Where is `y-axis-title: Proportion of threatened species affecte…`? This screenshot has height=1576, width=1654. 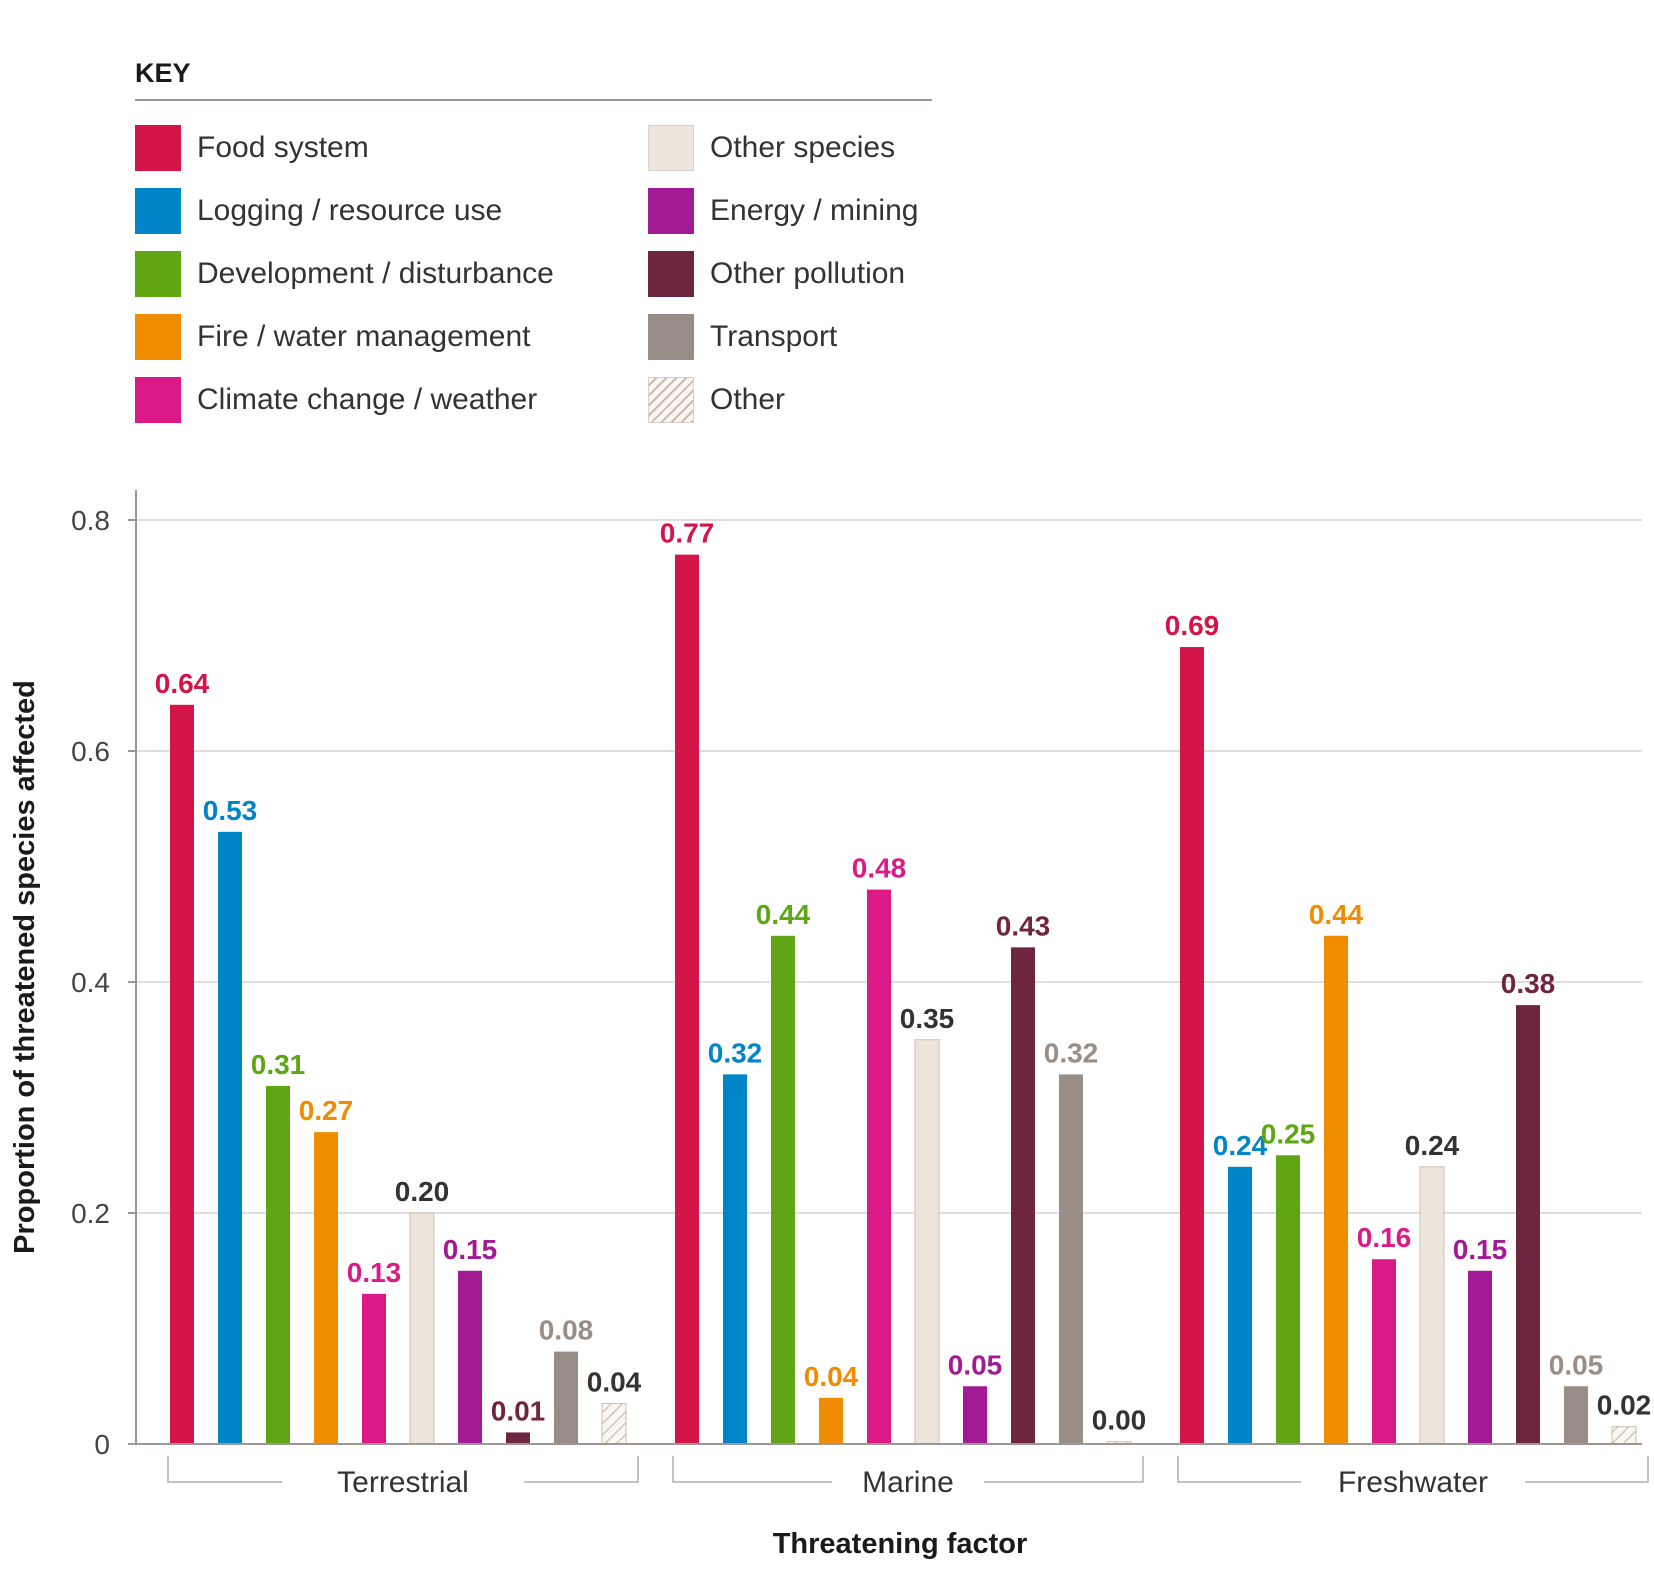 y-axis-title: Proportion of threatened species affecte… is located at coordinates (25, 967).